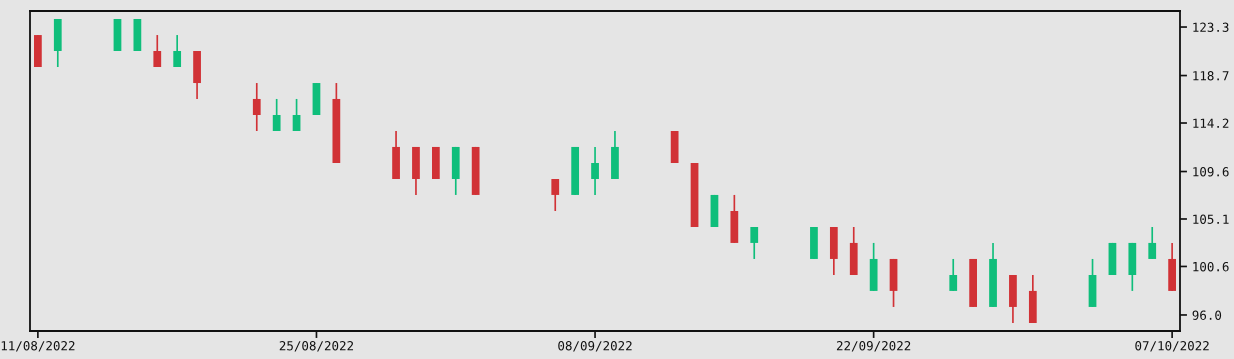  I want to click on y-tick-label: 96.0, so click(1207, 315).